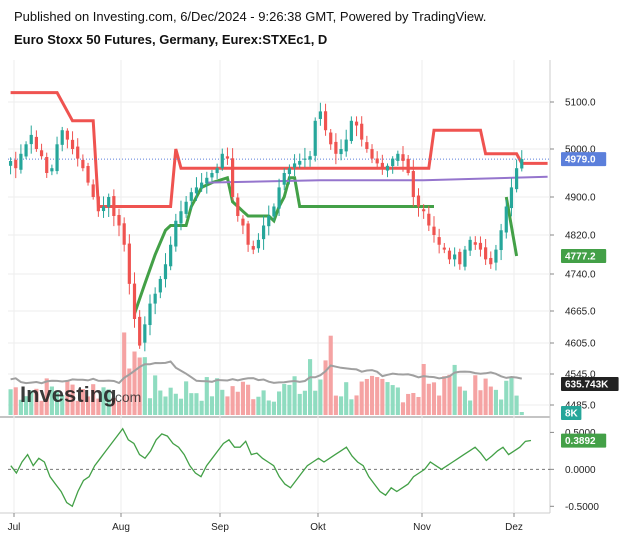 This screenshot has height=542, width=624. Describe the element at coordinates (580, 256) in the screenshot. I see `lower-band-badge-text: 4777.2` at that location.